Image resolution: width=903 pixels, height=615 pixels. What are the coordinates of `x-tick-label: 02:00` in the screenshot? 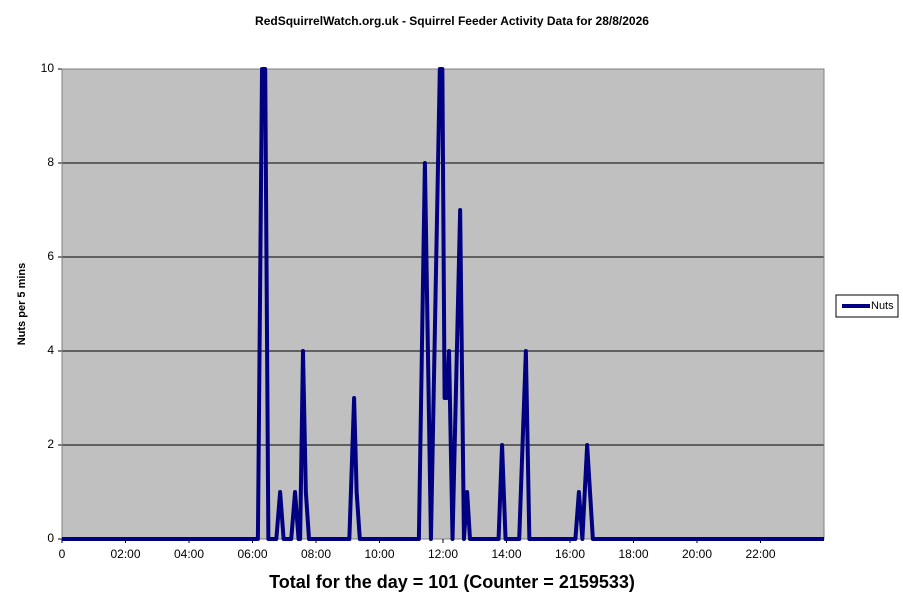 It's located at (125, 554).